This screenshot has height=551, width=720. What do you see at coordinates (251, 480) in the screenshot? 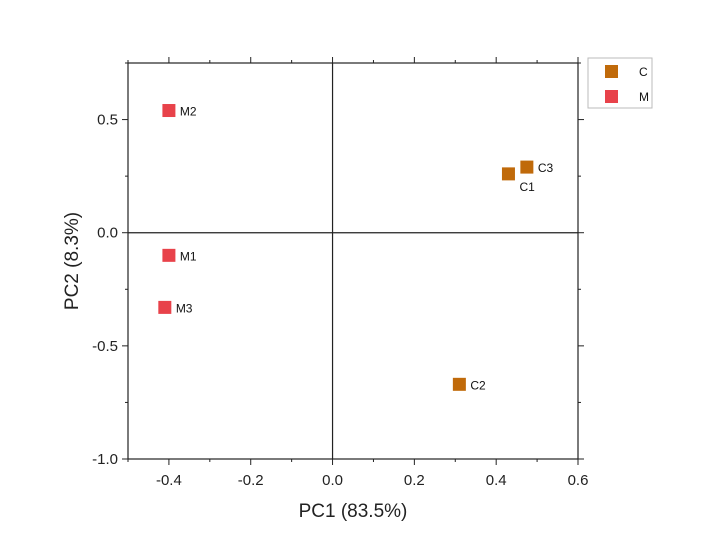
I see `x-tick-label: -0.2` at bounding box center [251, 480].